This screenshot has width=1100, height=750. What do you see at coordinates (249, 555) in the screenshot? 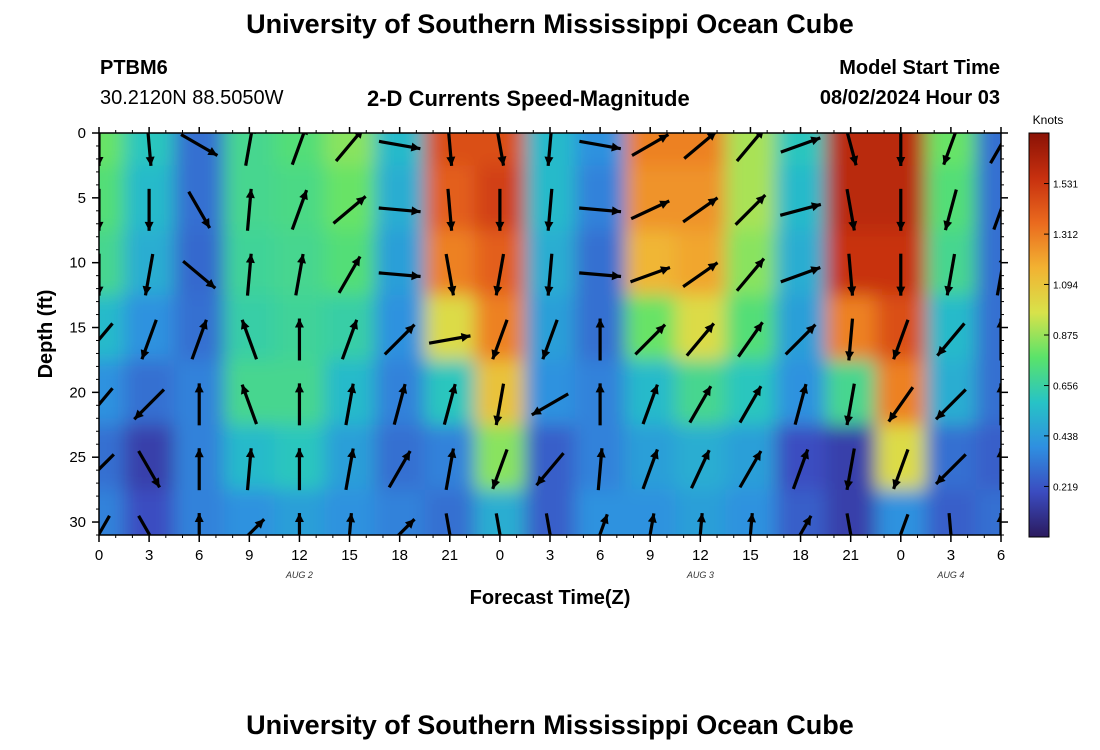
I see `x-tick-label: 9` at bounding box center [249, 555].